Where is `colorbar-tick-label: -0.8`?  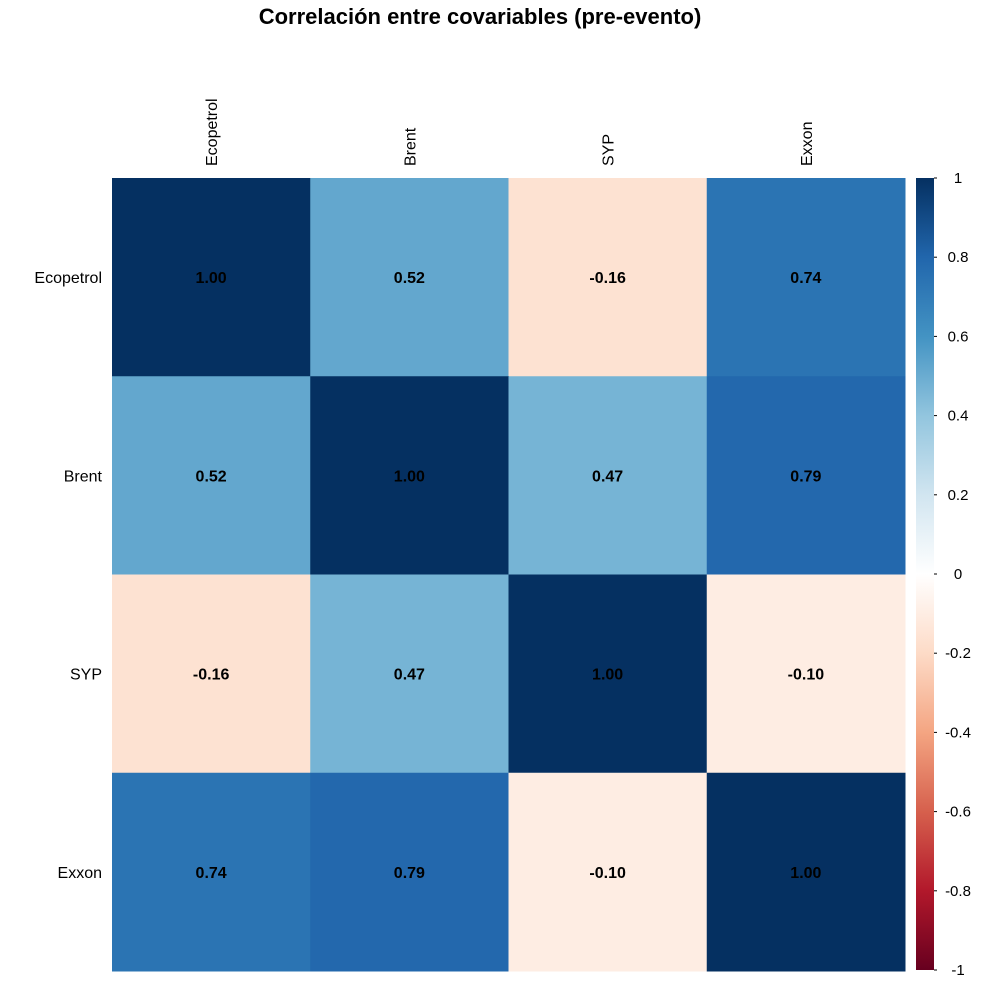 colorbar-tick-label: -0.8 is located at coordinates (958, 891).